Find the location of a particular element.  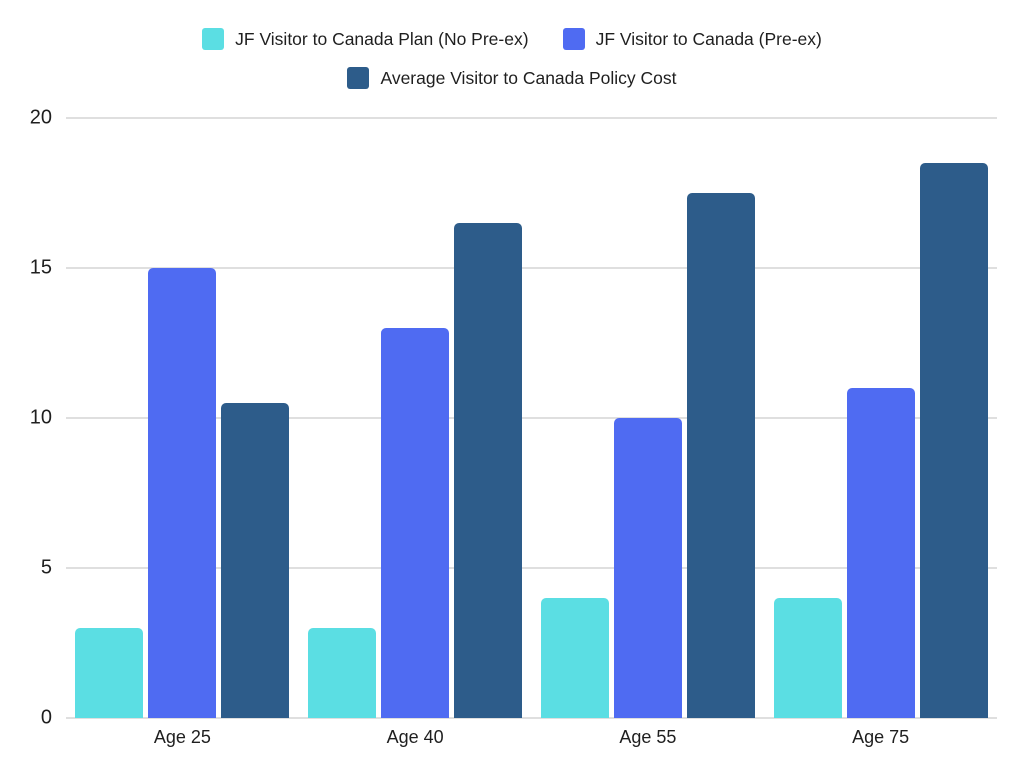

y-axis-tick-label: 10 is located at coordinates (40, 417).